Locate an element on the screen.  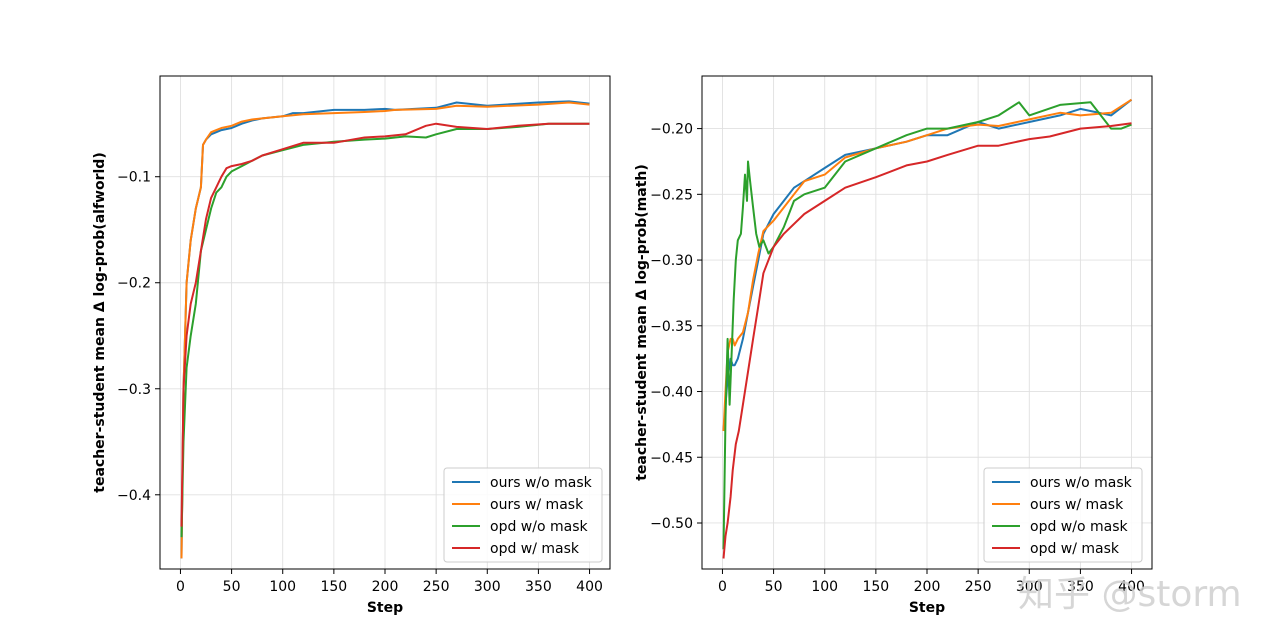
panel-0-legend-label-3: opd w/ mask is located at coordinates (535, 549).